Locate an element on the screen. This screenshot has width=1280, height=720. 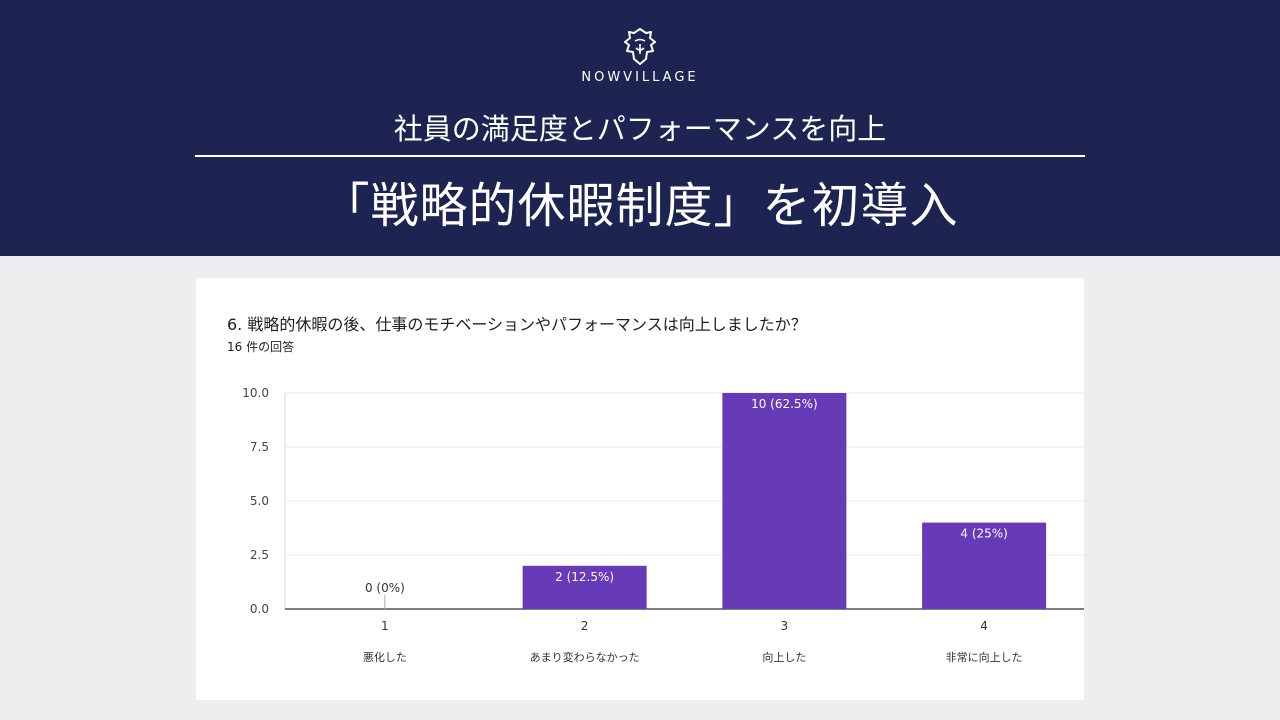
x-tick-label: 3 is located at coordinates (785, 626).